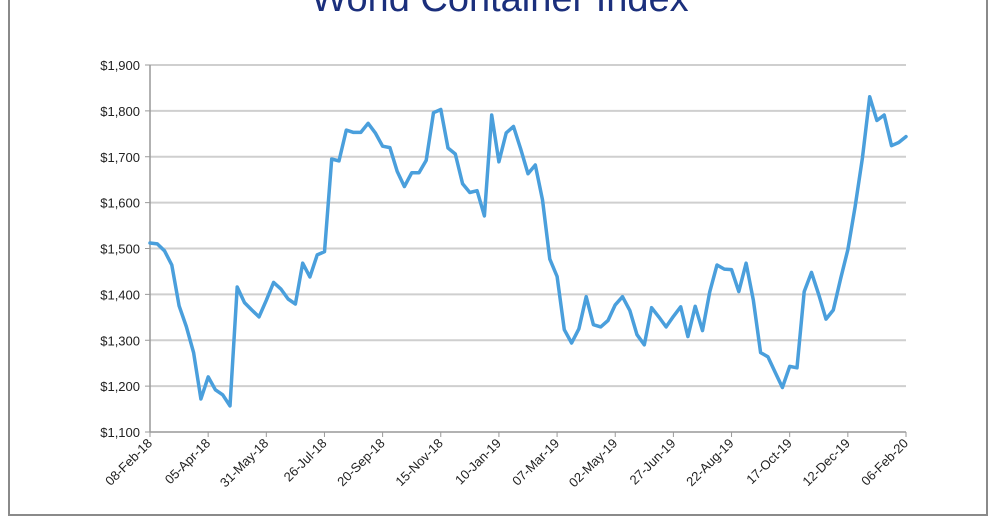  I want to click on x-tick-label: 10-Jan-19, so click(478, 462).